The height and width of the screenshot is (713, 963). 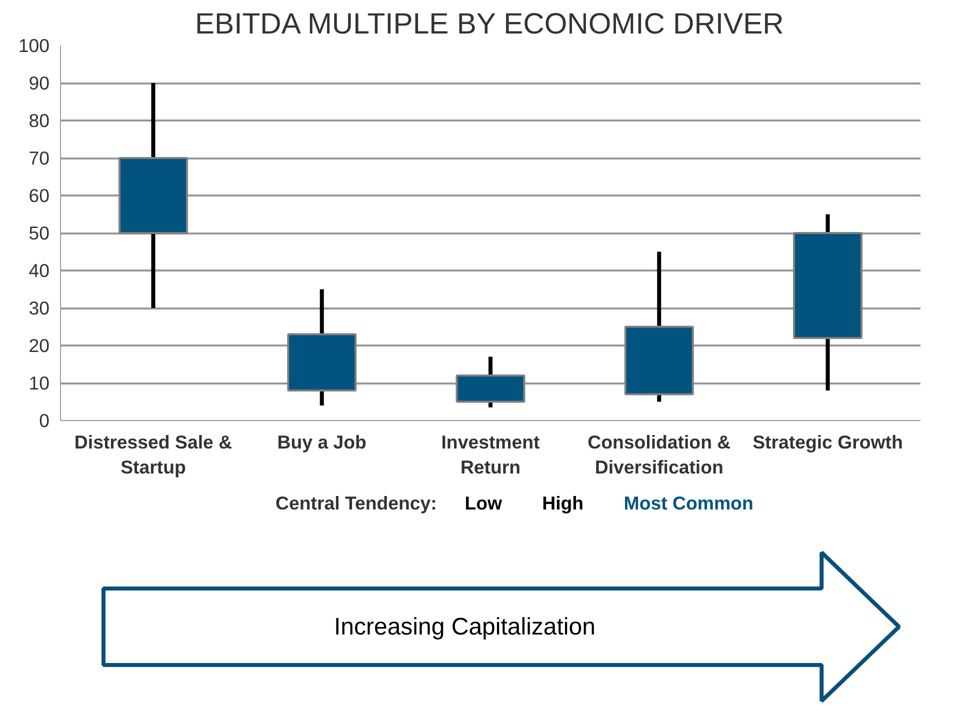 What do you see at coordinates (39, 195) in the screenshot?
I see `y-tick-label: 60` at bounding box center [39, 195].